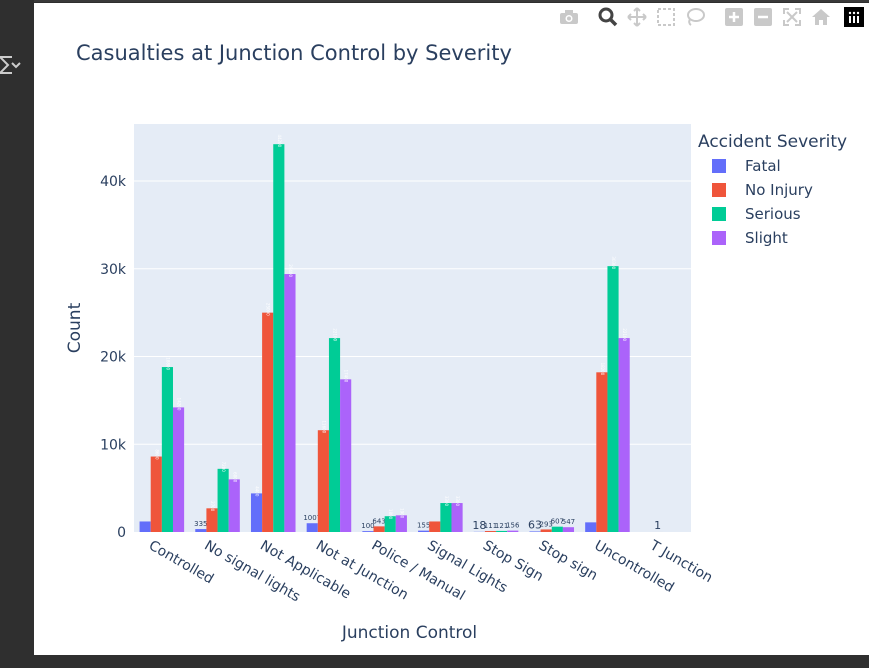  What do you see at coordinates (156, 494) in the screenshot?
I see `bar-controlled-no-injury` at bounding box center [156, 494].